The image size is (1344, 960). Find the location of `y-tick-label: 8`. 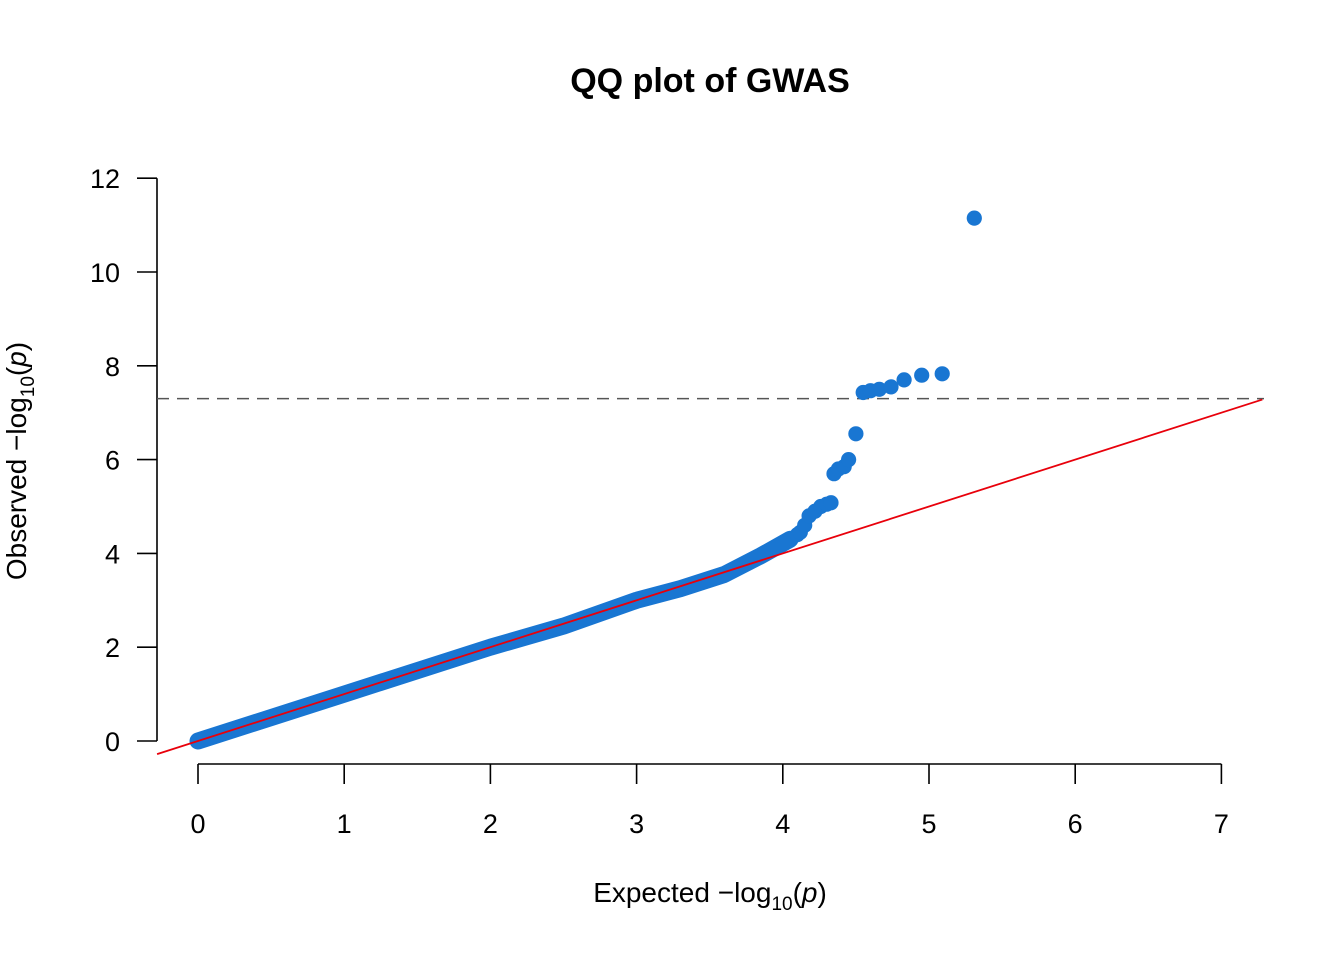

y-tick-label: 8 is located at coordinates (112, 367).